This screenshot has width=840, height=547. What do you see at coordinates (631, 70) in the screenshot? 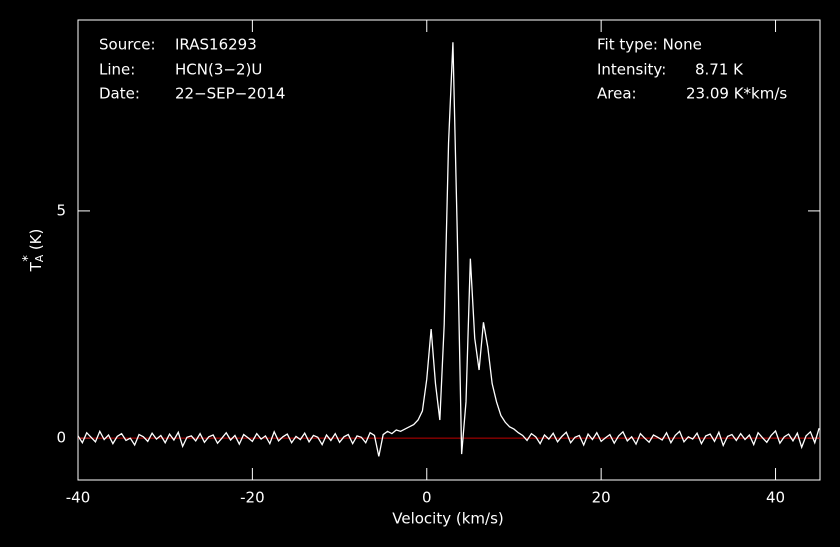
I see `info-label: Intensity:` at bounding box center [631, 70].